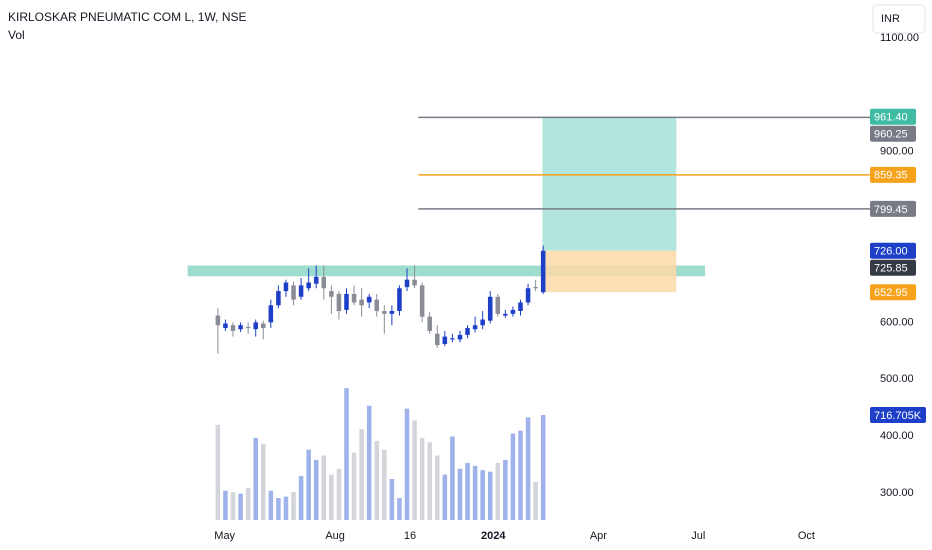  What do you see at coordinates (410, 536) in the screenshot?
I see `x-tick-label: 16` at bounding box center [410, 536].